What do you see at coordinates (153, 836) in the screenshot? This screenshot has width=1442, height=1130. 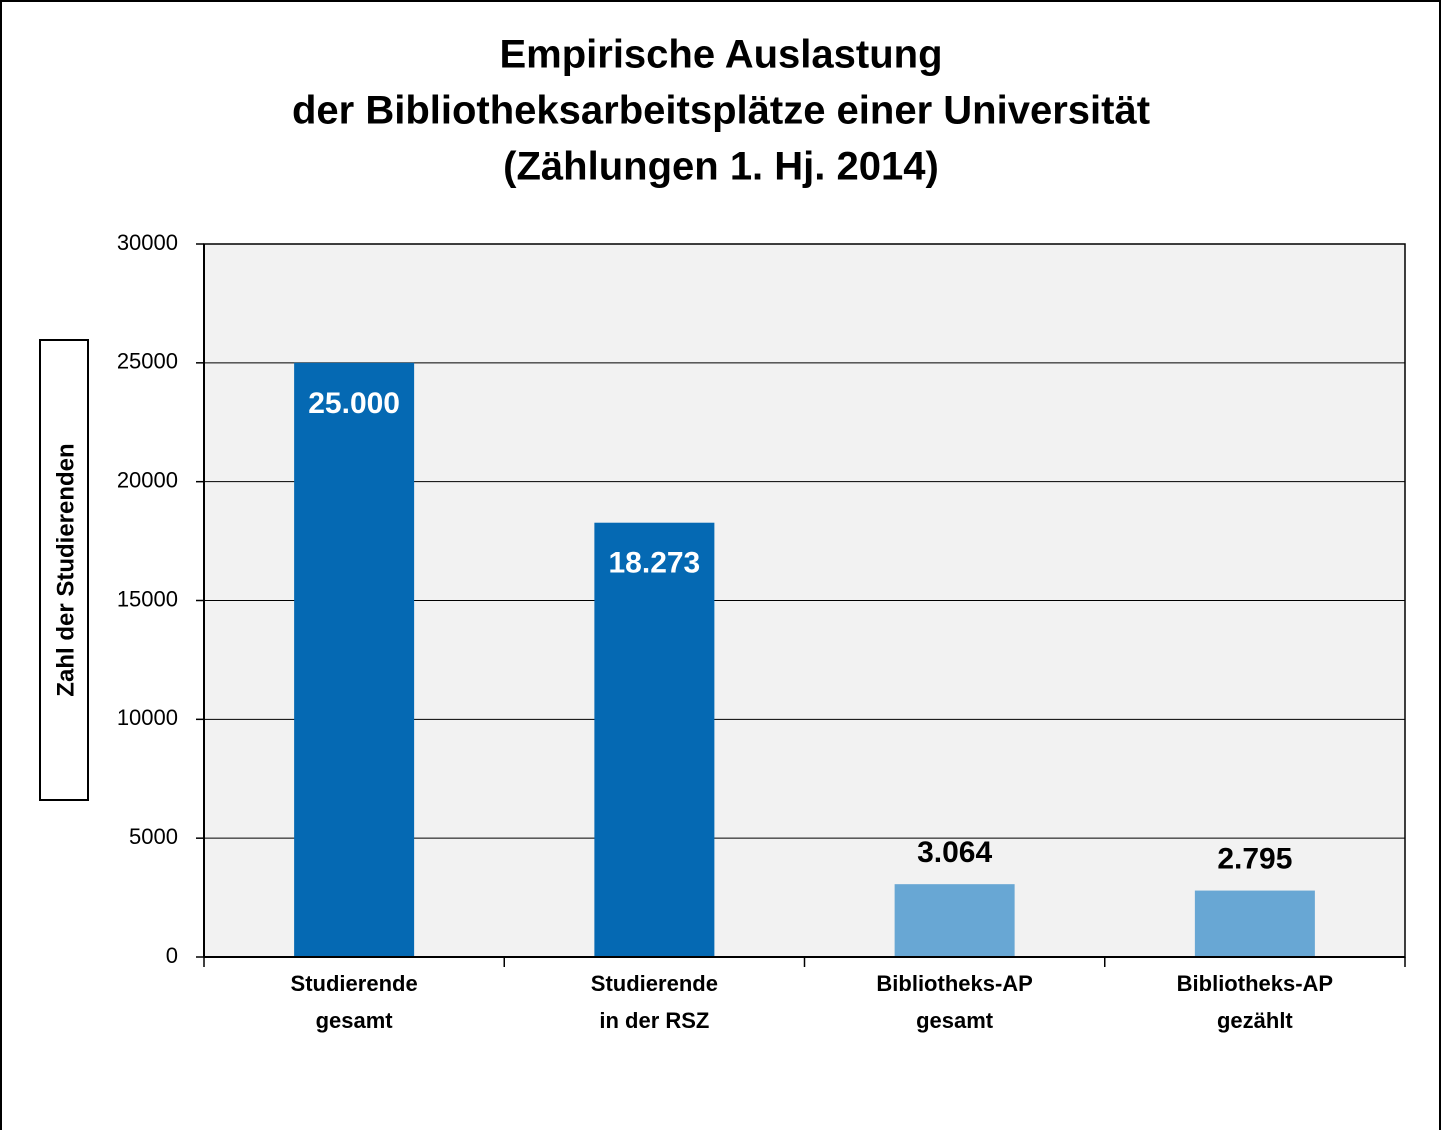 I see `y-tick-label: 5000` at bounding box center [153, 836].